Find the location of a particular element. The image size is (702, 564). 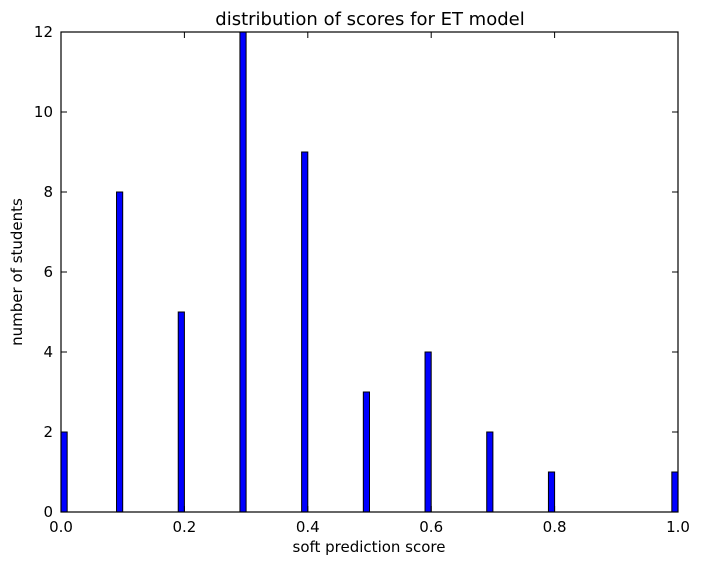

x-tick-label: 0.0 is located at coordinates (61, 527).